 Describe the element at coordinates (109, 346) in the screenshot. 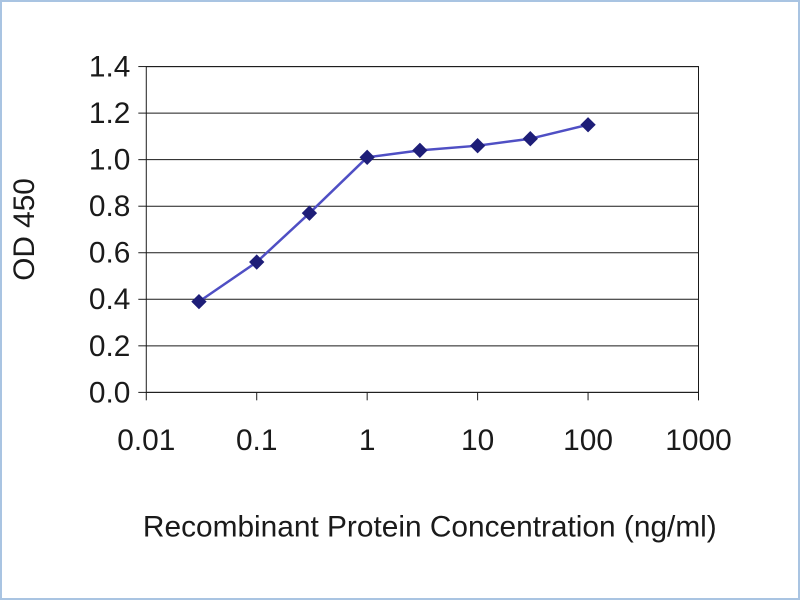

I see `y-tick-label: 0.2` at that location.